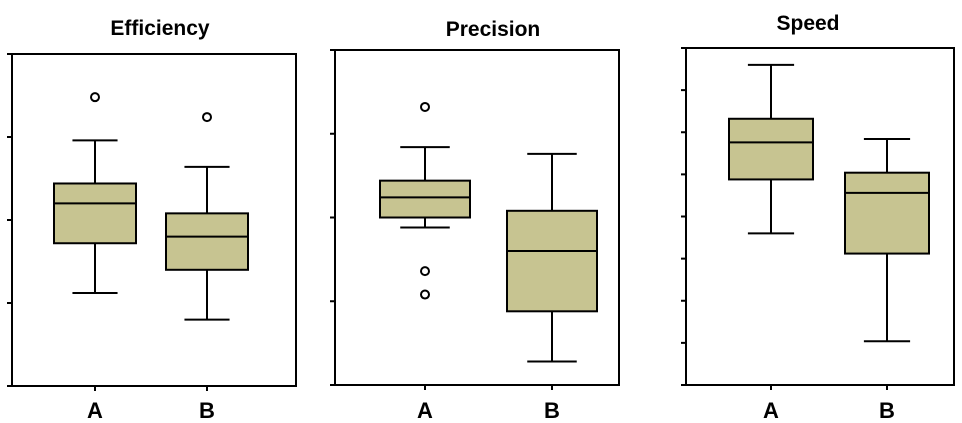 The image size is (962, 423). Describe the element at coordinates (160, 28) in the screenshot. I see `panel-title: Efficiency` at that location.